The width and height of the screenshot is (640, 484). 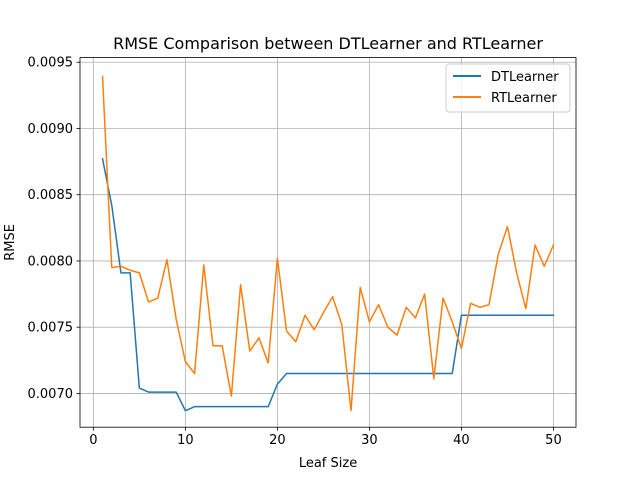 What do you see at coordinates (51, 394) in the screenshot?
I see `y-tick-label: 0.0070` at bounding box center [51, 394].